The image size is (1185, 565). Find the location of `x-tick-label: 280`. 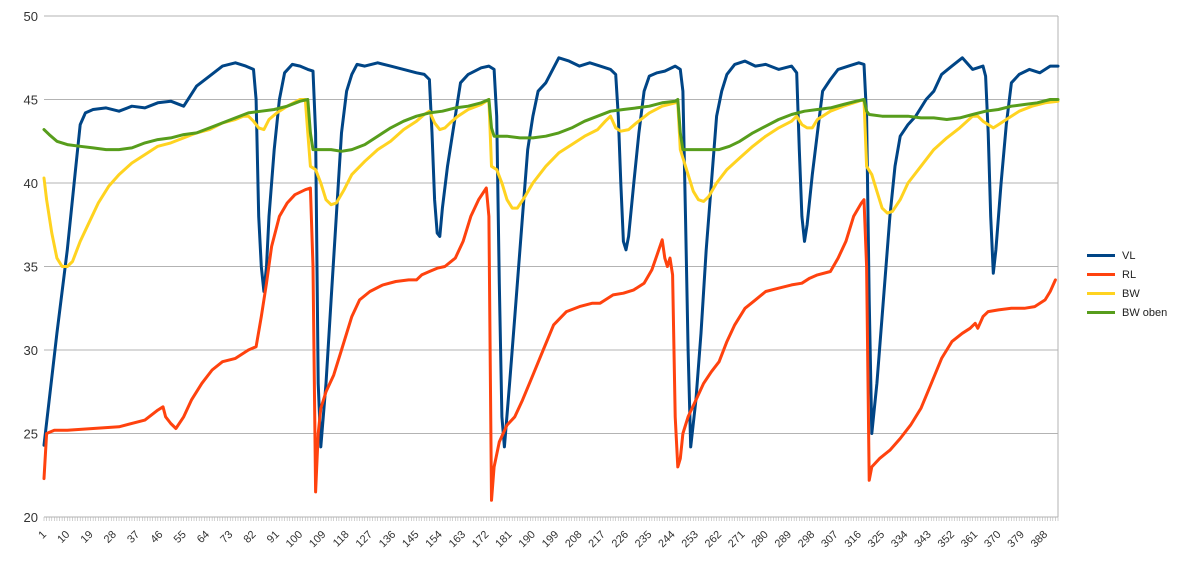

x-tick-label: 280 is located at coordinates (759, 539).